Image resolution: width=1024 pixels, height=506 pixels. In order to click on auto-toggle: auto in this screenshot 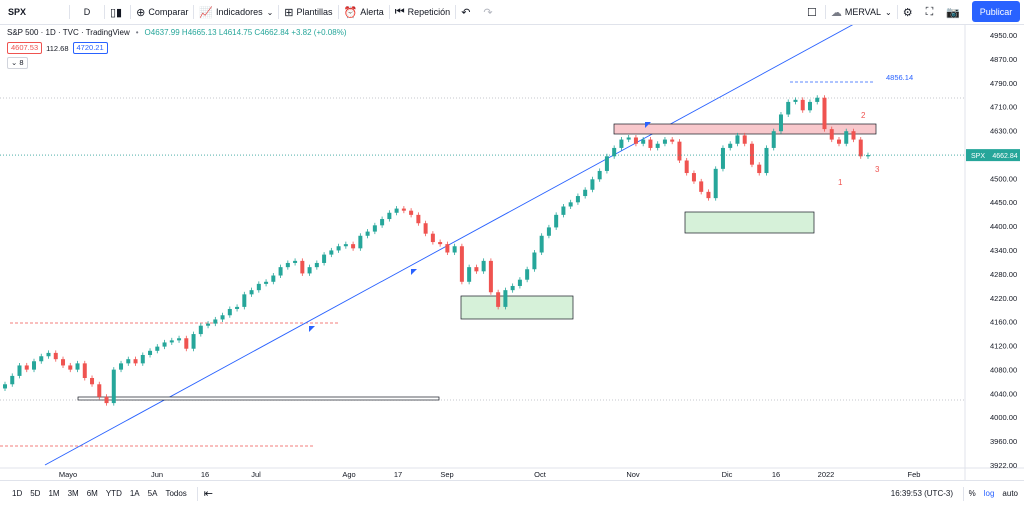, I will do `click(1010, 493)`.